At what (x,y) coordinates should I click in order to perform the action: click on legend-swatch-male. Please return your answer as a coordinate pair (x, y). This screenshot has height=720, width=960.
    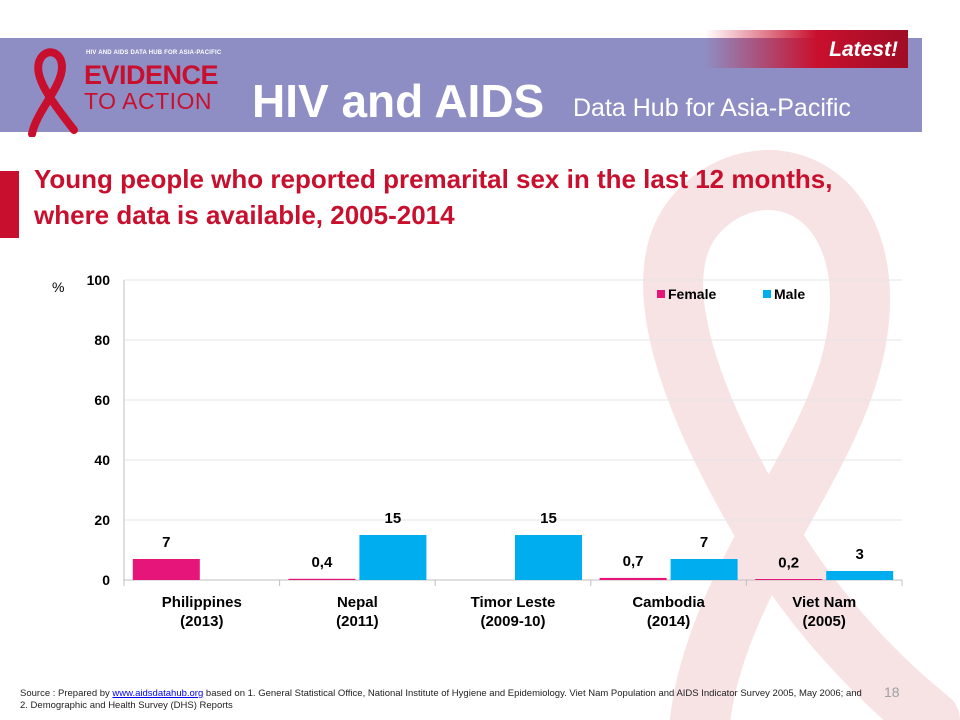
    Looking at the image, I should click on (767, 294).